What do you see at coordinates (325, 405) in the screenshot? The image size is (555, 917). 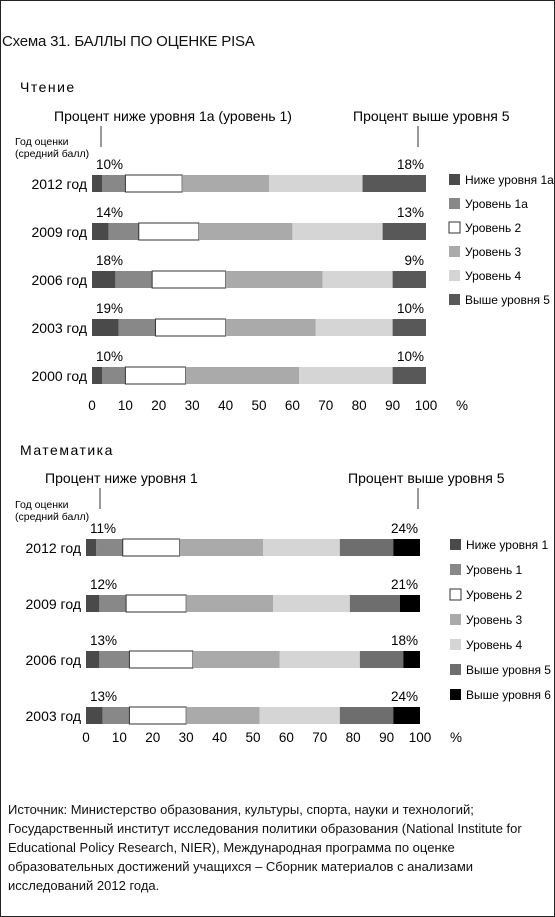 I see `x-tick-label: 70` at bounding box center [325, 405].